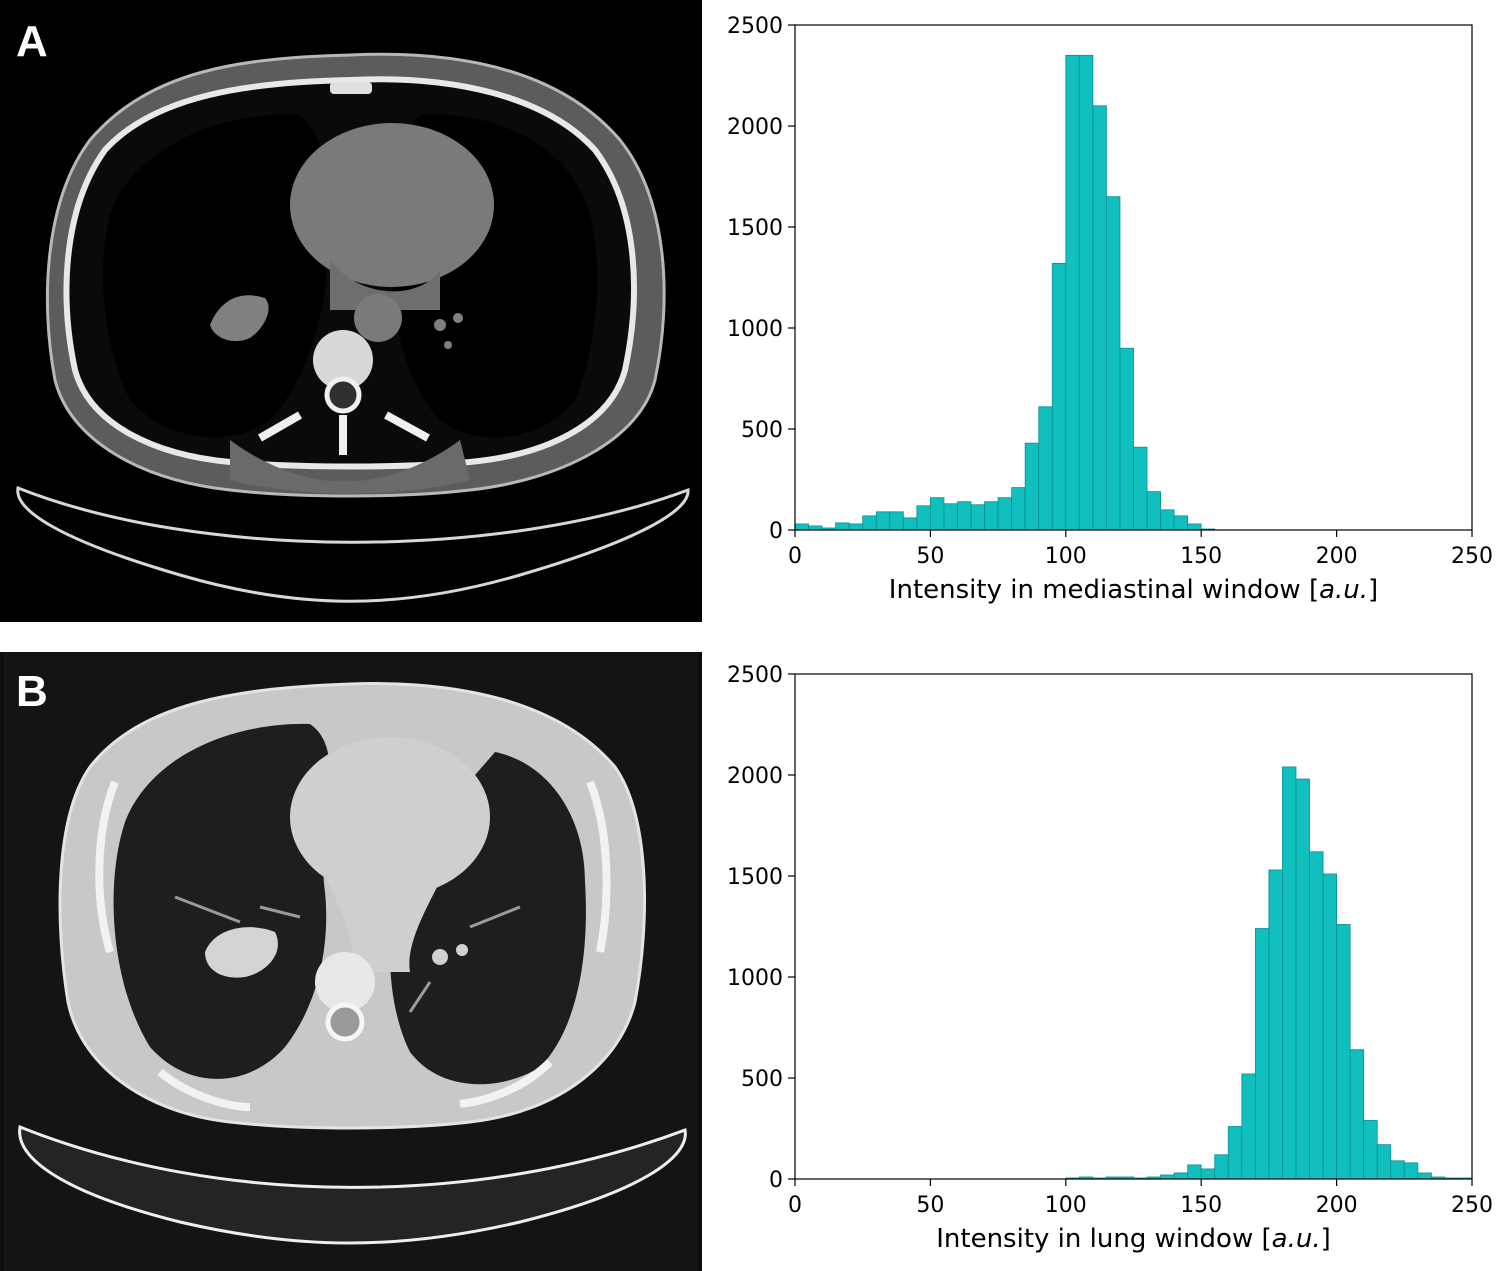  I want to click on x-axis-label: Intensity in lung window [a.u.], so click(1133, 1239).